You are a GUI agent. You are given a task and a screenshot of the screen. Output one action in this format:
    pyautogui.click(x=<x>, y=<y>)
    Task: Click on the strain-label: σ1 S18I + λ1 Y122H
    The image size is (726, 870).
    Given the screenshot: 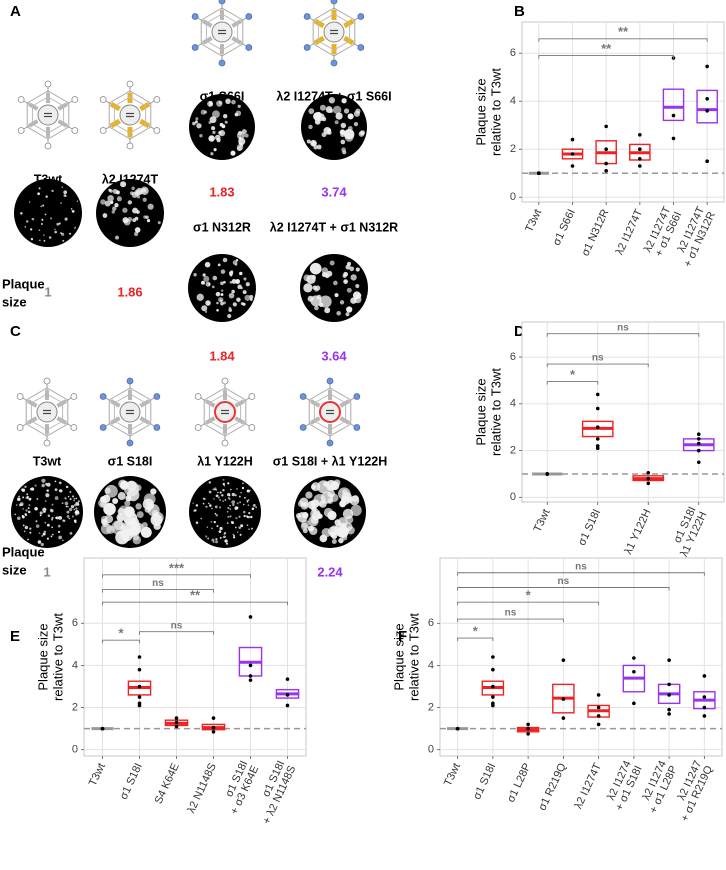 What is the action you would take?
    pyautogui.click(x=330, y=461)
    